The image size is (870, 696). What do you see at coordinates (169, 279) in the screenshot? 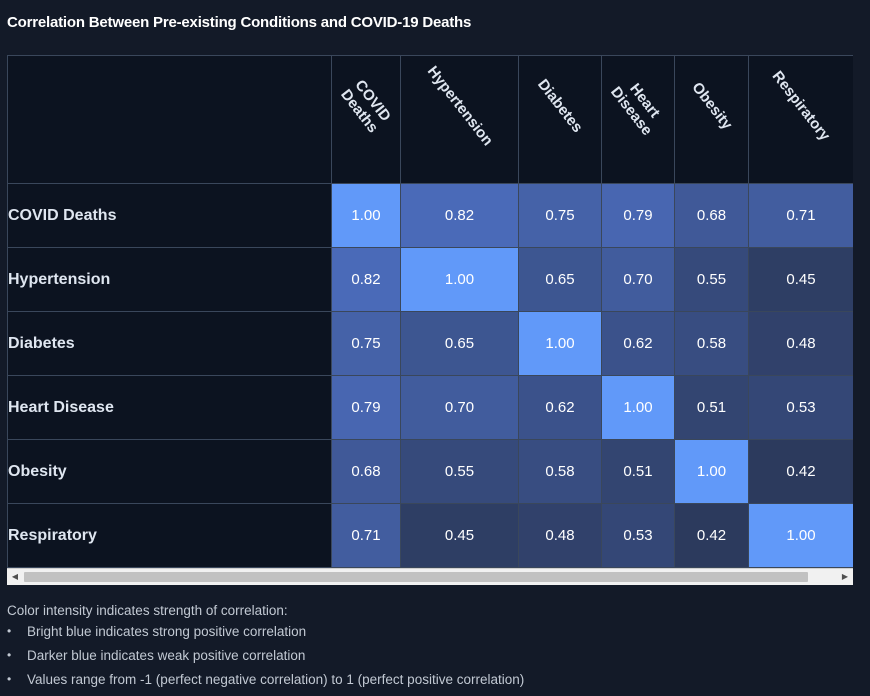
I see `row-label: Hypertension` at bounding box center [169, 279].